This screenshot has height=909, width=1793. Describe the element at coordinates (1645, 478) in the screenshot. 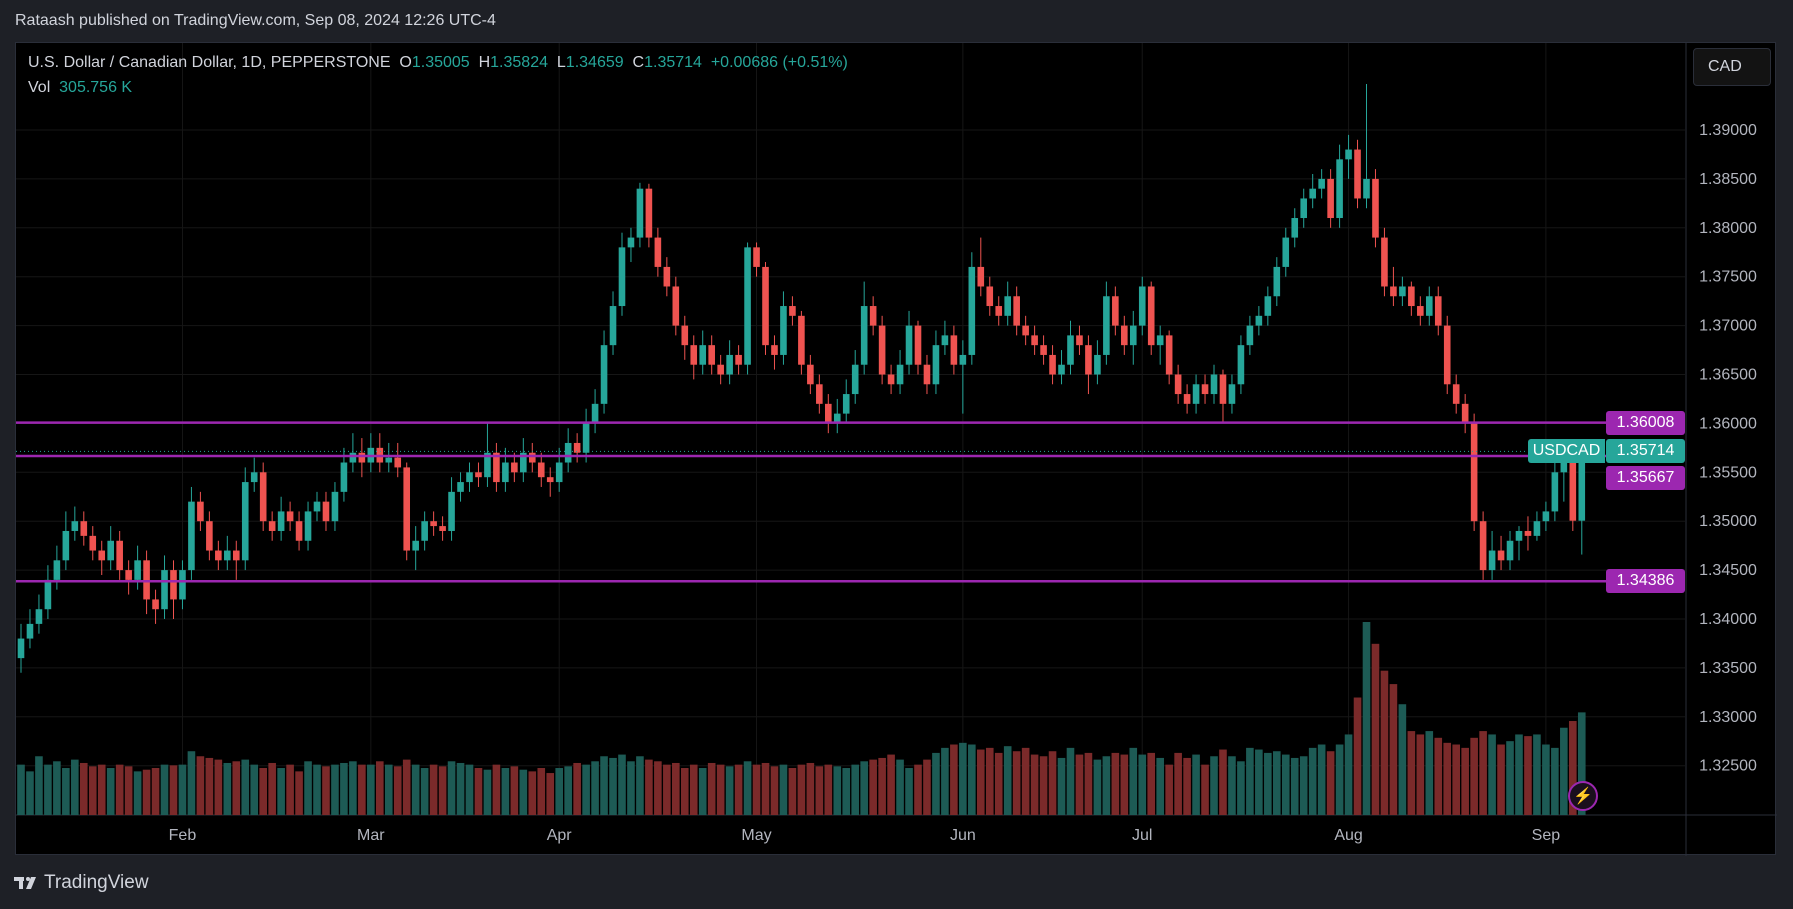

I see `level-label-2: 1.35667` at that location.